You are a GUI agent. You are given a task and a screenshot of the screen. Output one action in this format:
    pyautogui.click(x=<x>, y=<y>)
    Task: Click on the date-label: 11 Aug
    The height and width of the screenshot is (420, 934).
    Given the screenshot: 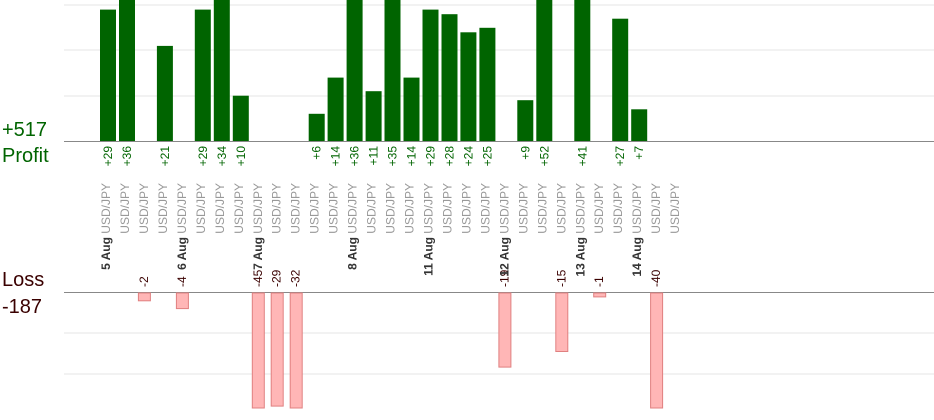 What is the action you would take?
    pyautogui.click(x=429, y=255)
    